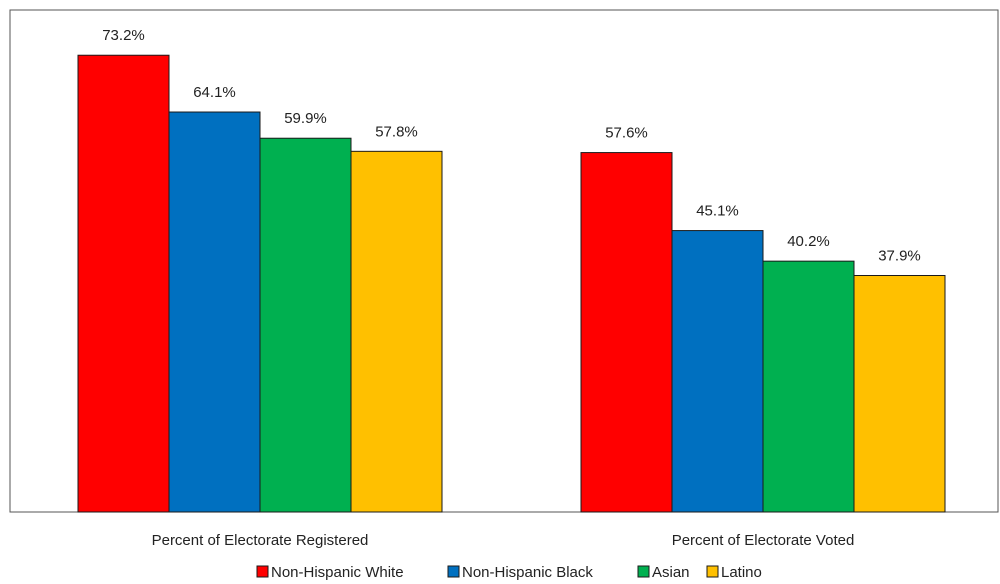 The height and width of the screenshot is (584, 1000). Describe the element at coordinates (527, 572) in the screenshot. I see `legend-label-1: Non-Hispanic Black` at that location.